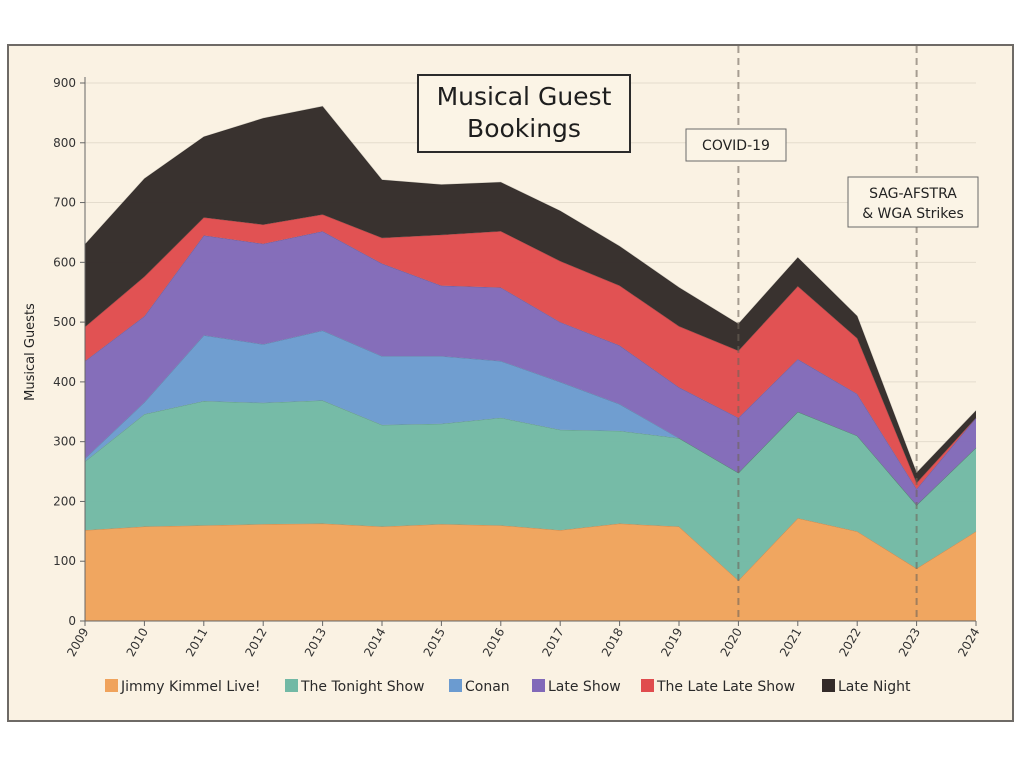 This screenshot has height=770, width=1024. What do you see at coordinates (968, 642) in the screenshot?
I see `x-tick-label: 2024` at bounding box center [968, 642].